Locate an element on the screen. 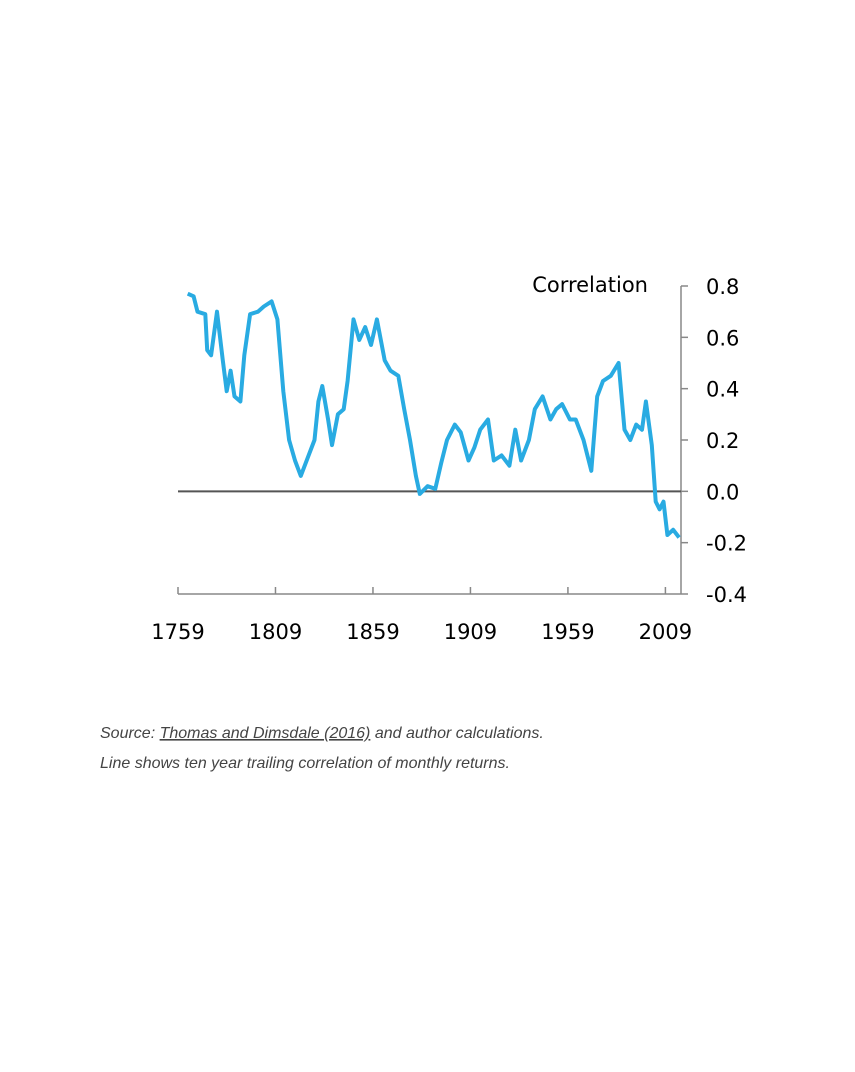 The image size is (855, 1072). source-rest: and author calculations. is located at coordinates (459, 733).